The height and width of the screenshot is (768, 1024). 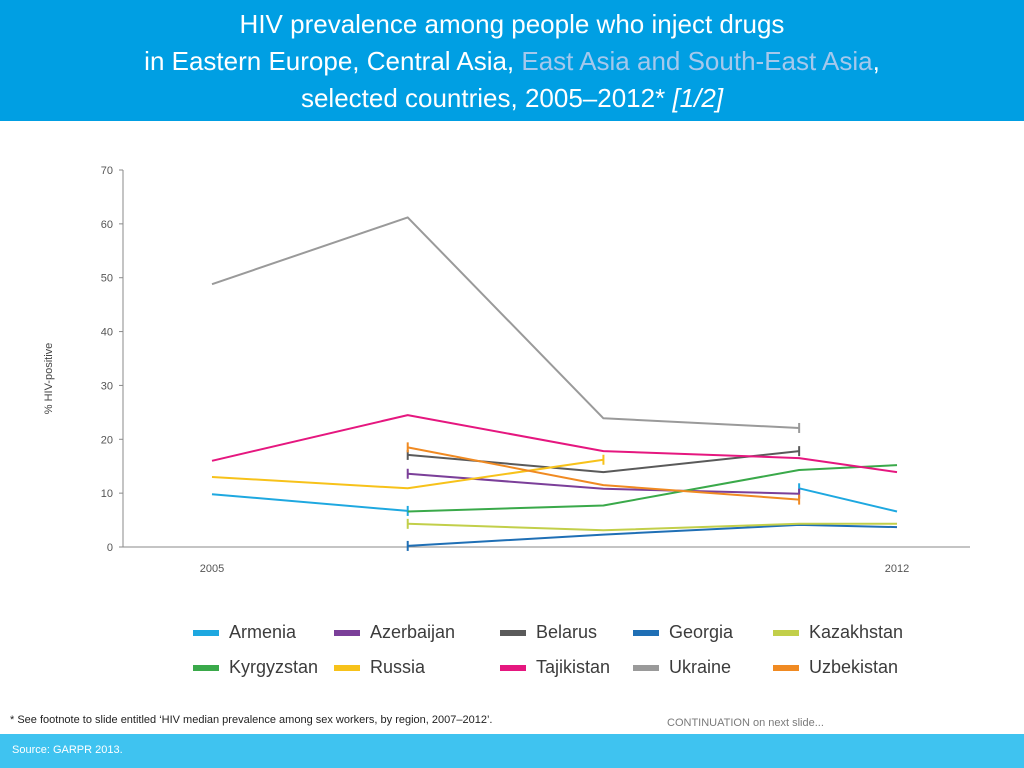 What do you see at coordinates (573, 667) in the screenshot?
I see `legend-label: Tajikistan` at bounding box center [573, 667].